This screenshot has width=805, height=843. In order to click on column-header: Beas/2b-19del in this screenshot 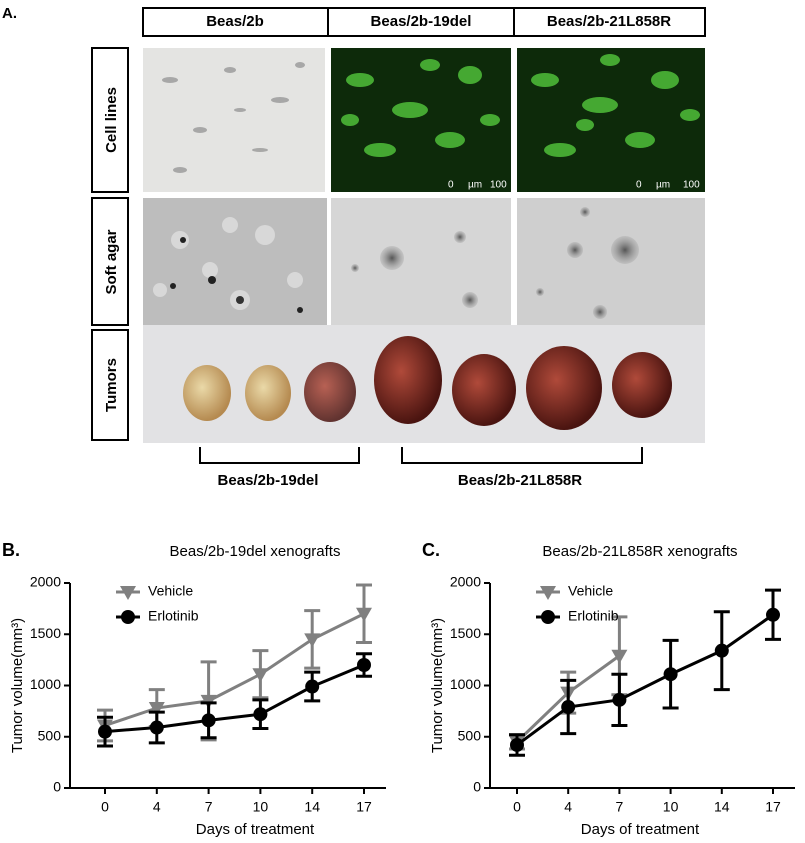, I will do `click(421, 21)`.